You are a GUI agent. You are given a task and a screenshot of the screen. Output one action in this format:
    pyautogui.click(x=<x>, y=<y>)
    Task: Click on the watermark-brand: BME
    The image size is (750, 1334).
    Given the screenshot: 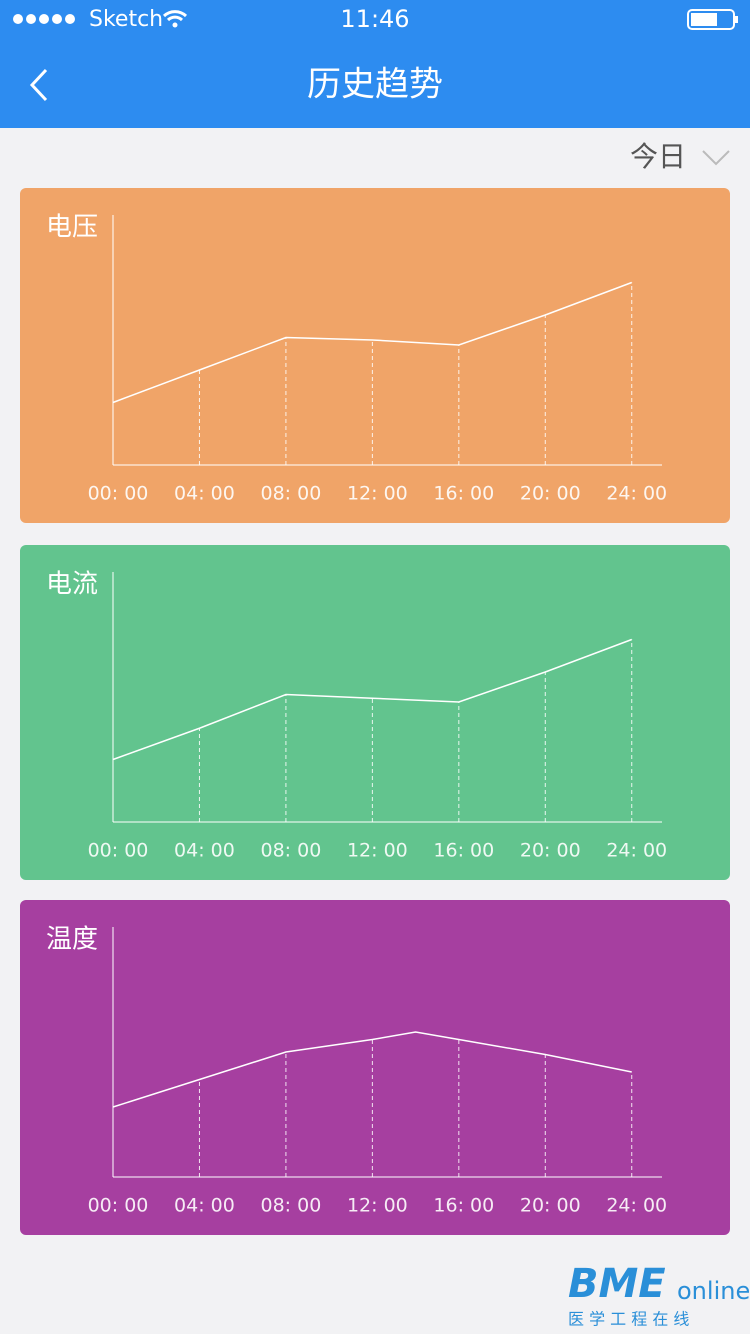 What is the action you would take?
    pyautogui.click(x=617, y=1284)
    